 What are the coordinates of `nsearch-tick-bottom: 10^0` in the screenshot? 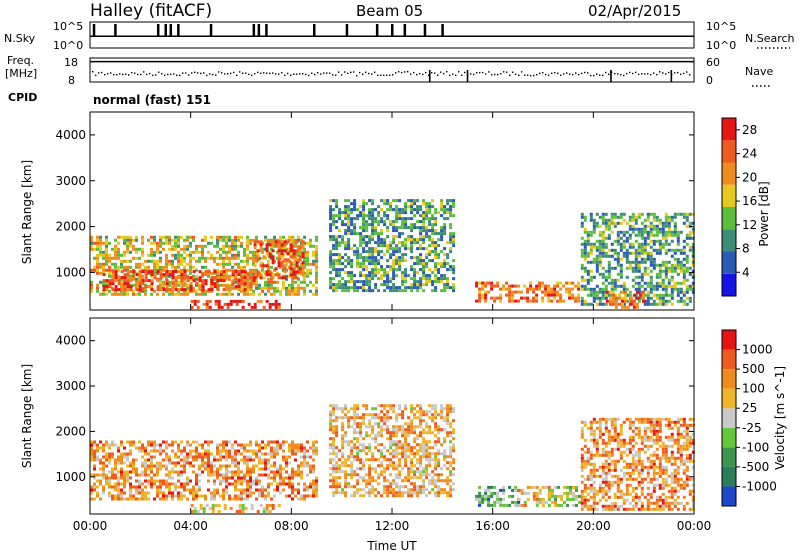 It's located at (721, 45).